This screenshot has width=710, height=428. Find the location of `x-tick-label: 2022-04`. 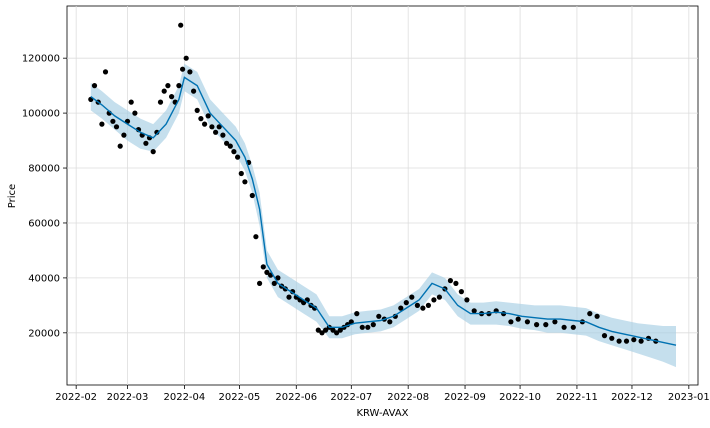

x-tick-label: 2022-04 is located at coordinates (184, 397).